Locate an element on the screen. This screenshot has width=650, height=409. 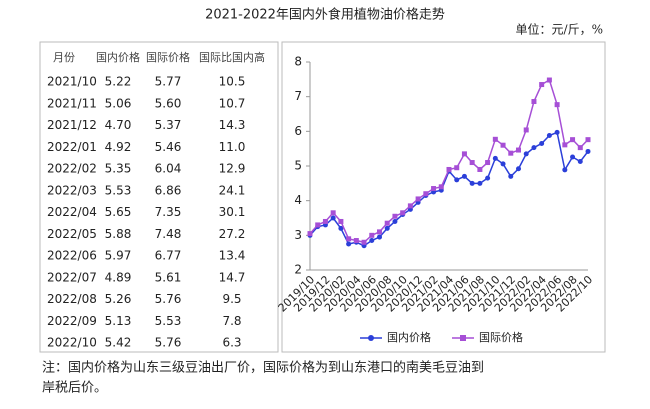
y-tick-label: 4 is located at coordinates (298, 200).